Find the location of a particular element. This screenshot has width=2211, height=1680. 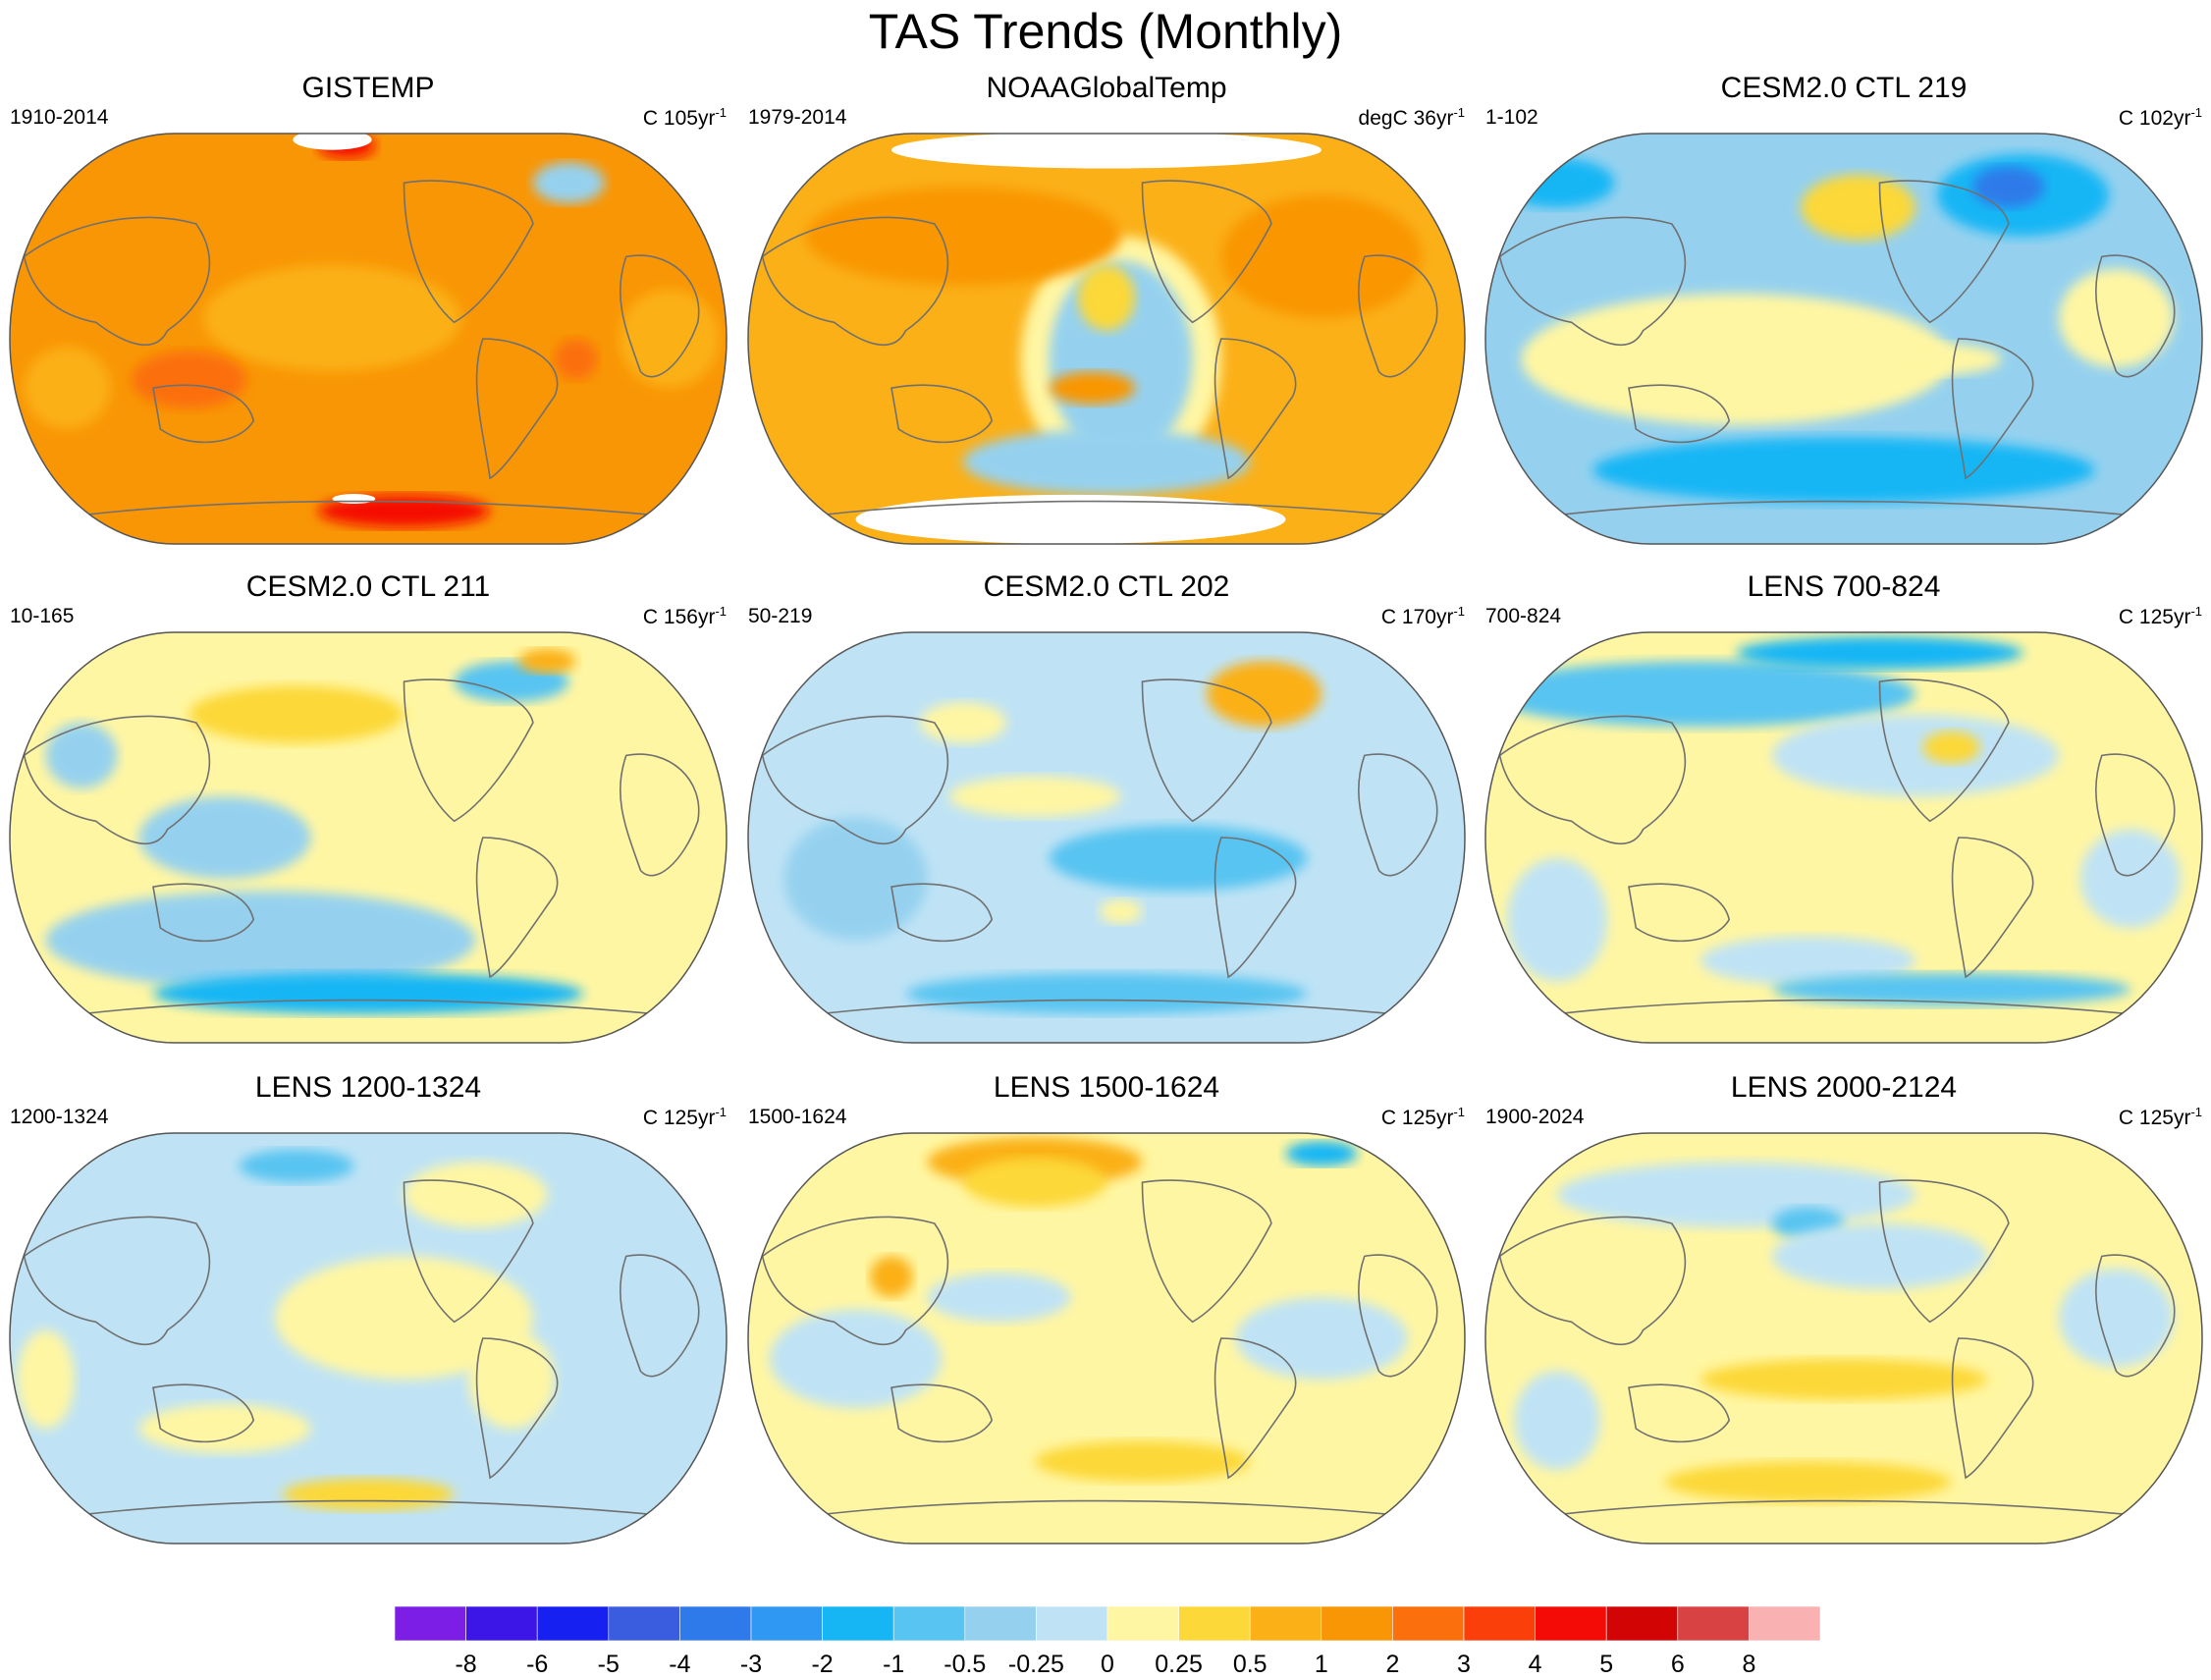

colorbar-tick-label: 0.25 is located at coordinates (1179, 1664).